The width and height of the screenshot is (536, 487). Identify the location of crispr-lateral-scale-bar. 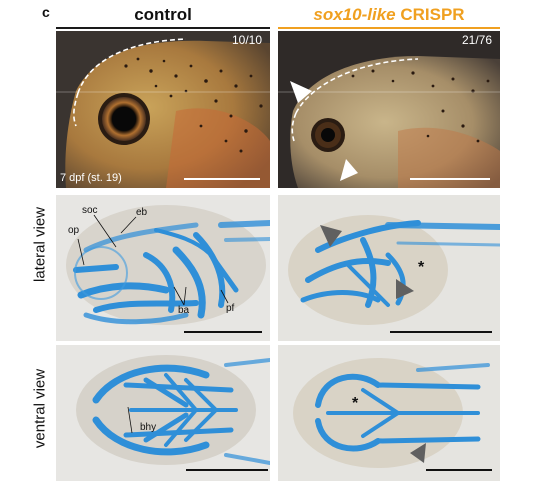
(441, 332).